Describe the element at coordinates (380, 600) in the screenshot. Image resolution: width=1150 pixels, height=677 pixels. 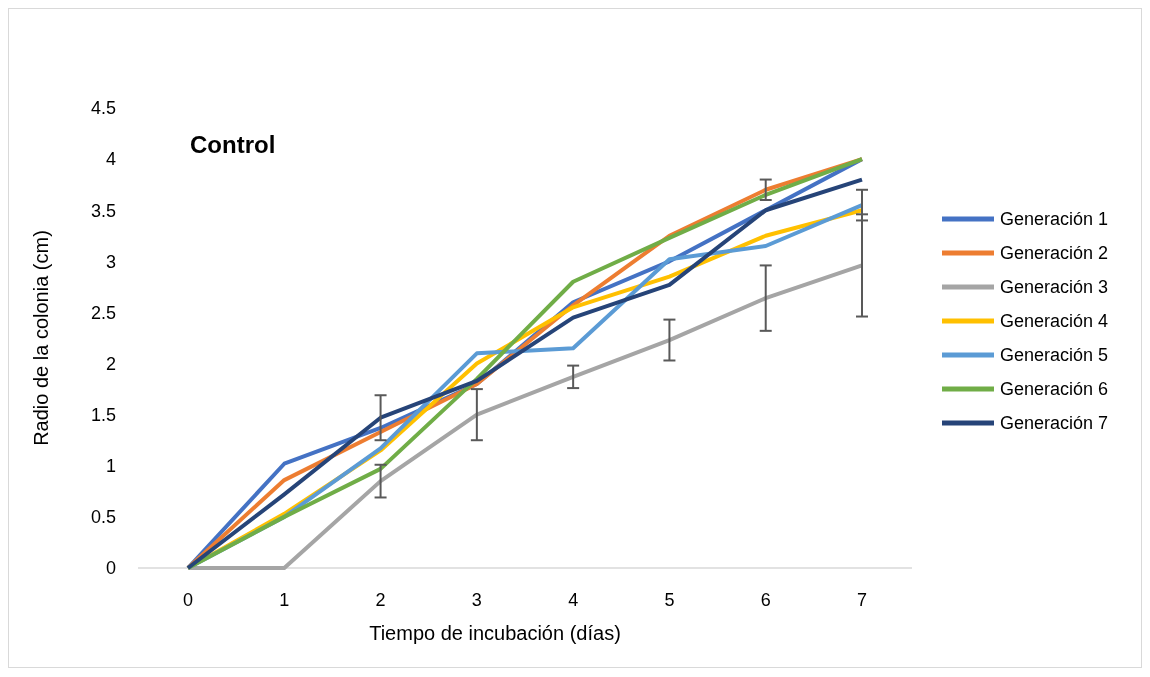
I see `x-tick-label: 2` at that location.